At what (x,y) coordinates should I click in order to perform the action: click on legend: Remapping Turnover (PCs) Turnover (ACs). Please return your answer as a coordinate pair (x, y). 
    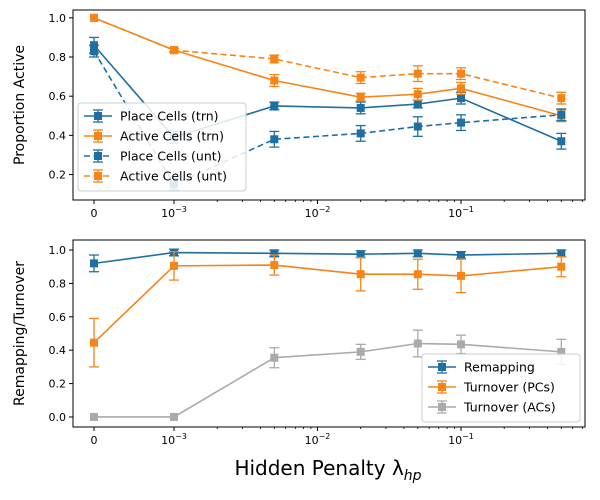
    Looking at the image, I should click on (501, 388).